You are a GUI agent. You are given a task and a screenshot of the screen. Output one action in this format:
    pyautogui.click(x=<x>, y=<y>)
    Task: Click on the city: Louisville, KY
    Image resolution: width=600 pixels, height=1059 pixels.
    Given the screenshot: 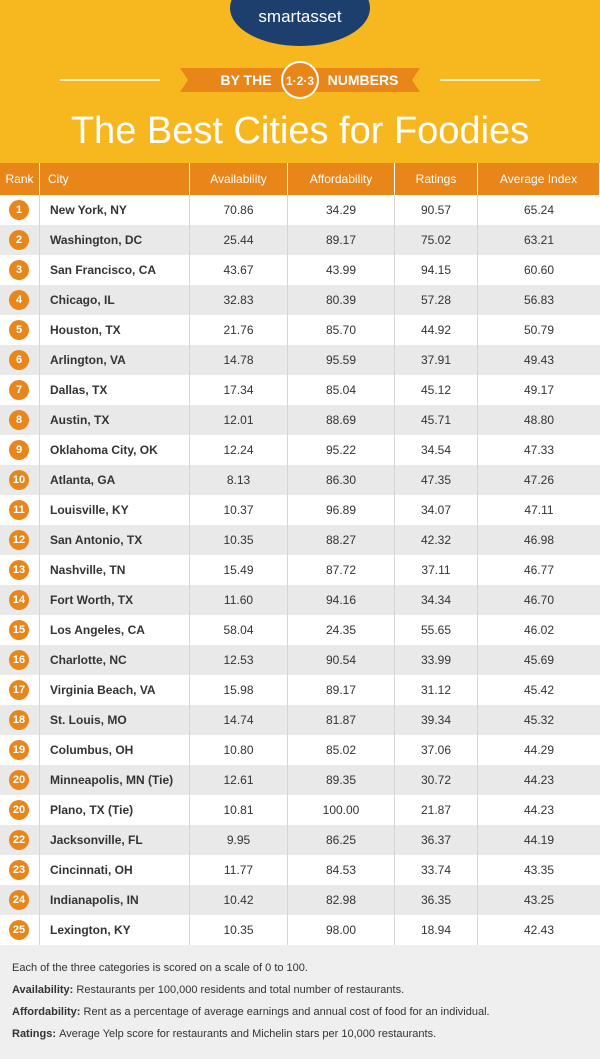 What is the action you would take?
    pyautogui.click(x=115, y=510)
    